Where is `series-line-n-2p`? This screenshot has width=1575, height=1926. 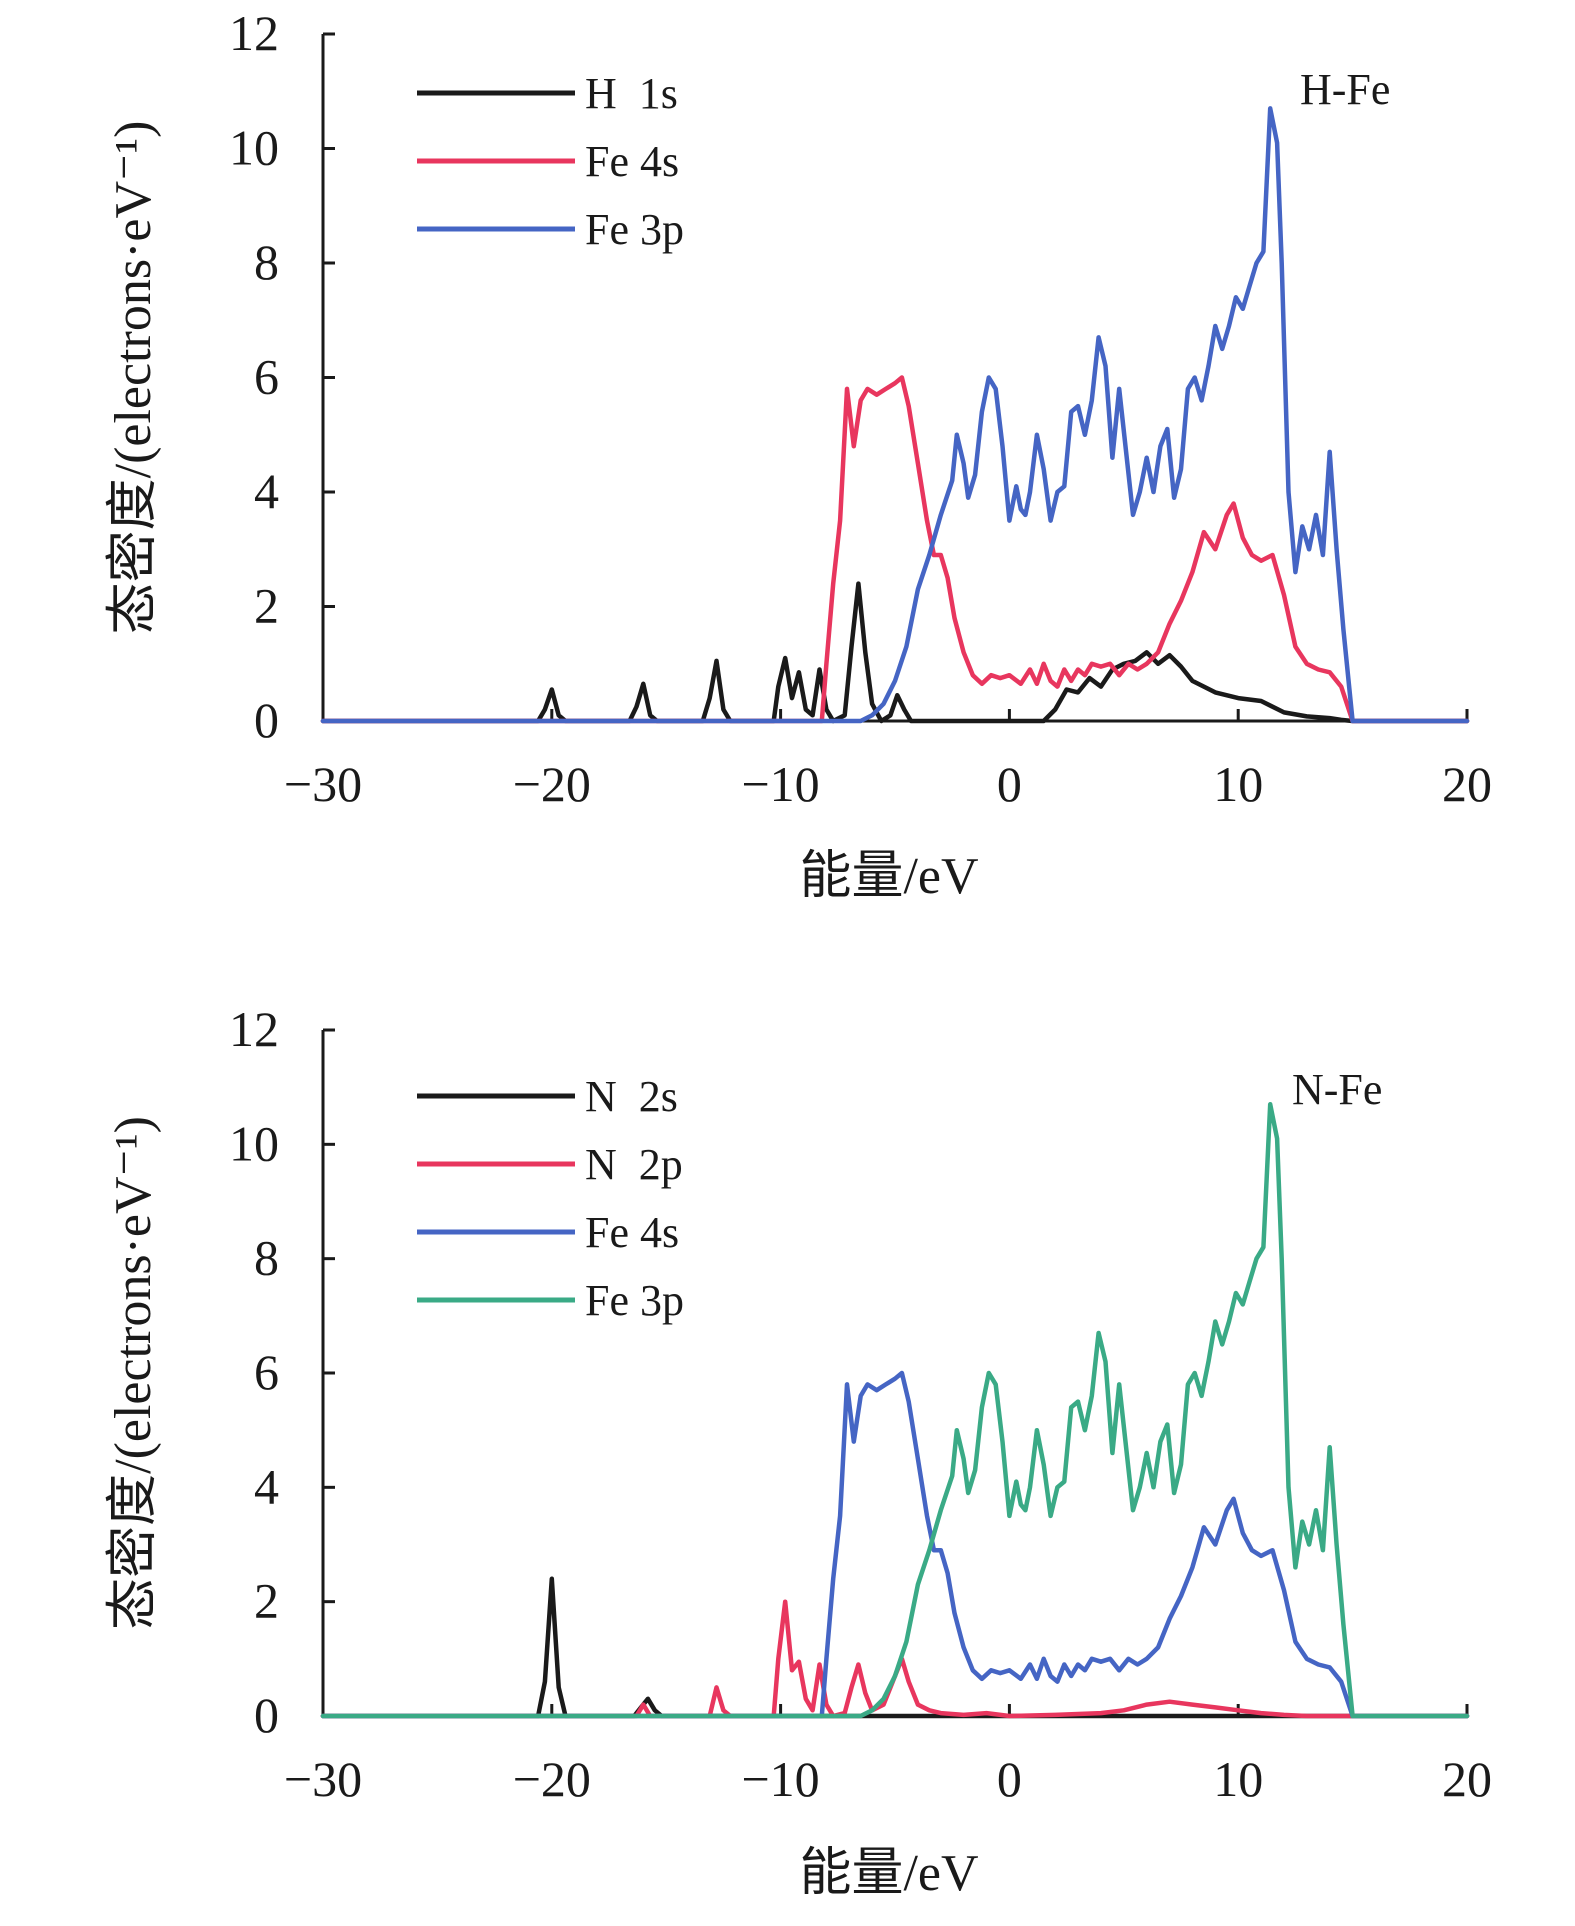 series-line-n-2p is located at coordinates (895, 1659).